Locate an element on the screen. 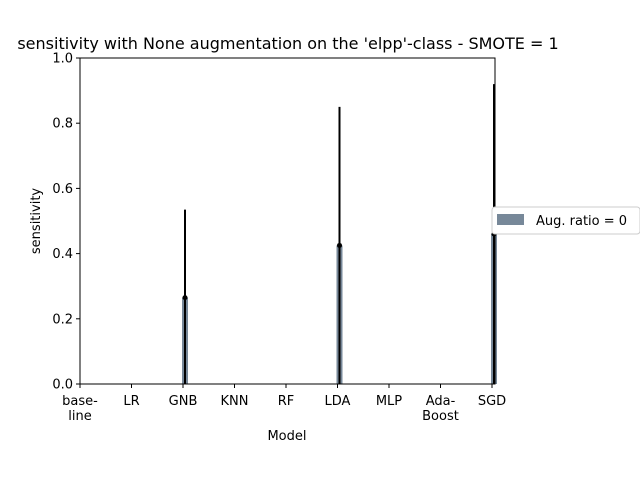  x-tick-label-line: MLP is located at coordinates (389, 401).